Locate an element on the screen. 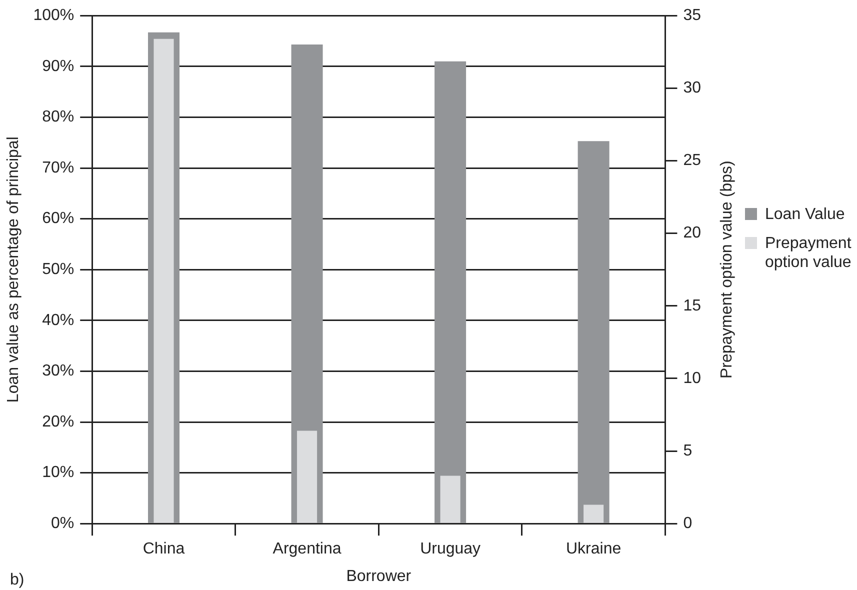 The width and height of the screenshot is (857, 590). y2-tick-label: 25 is located at coordinates (692, 161).